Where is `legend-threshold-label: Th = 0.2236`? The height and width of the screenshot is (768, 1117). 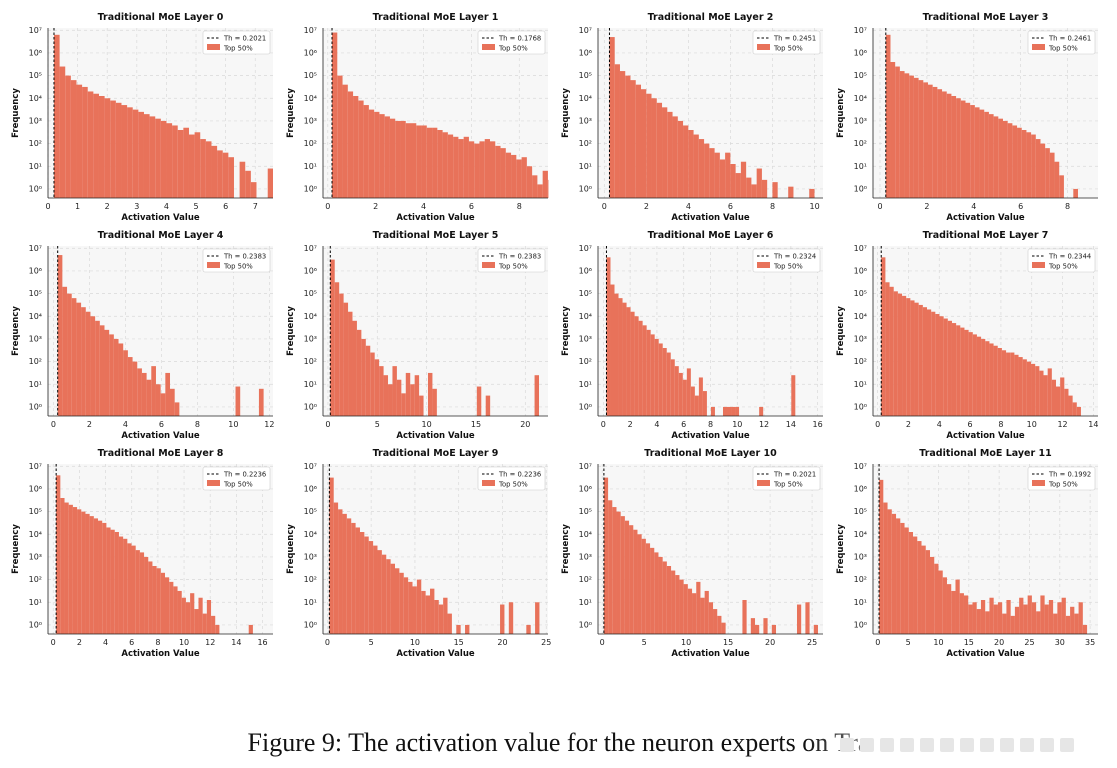 legend-threshold-label: Th = 0.2236 is located at coordinates (519, 475).